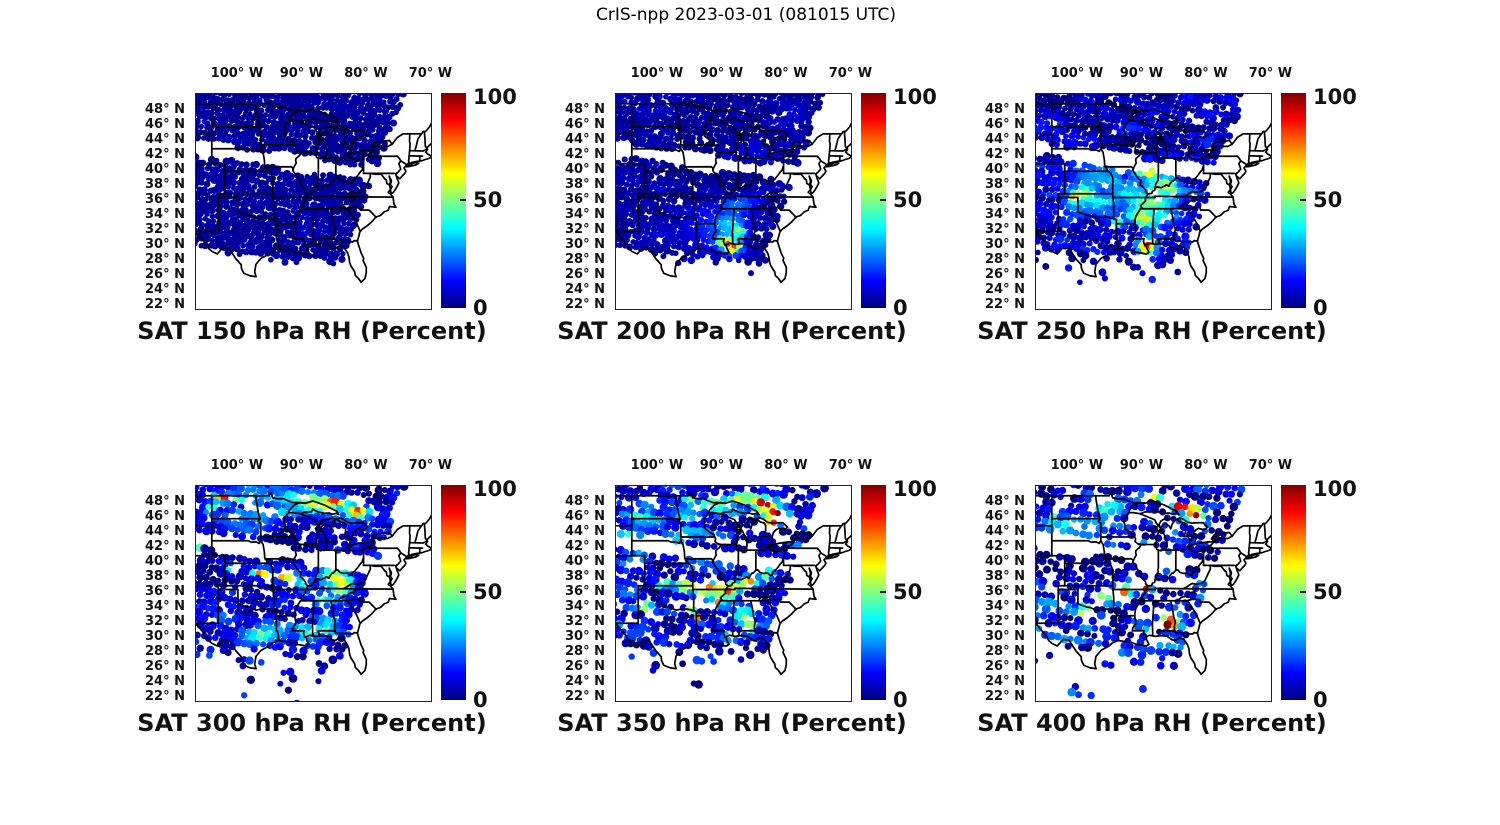 The width and height of the screenshot is (1500, 825). What do you see at coordinates (1152, 331) in the screenshot?
I see `panel-title: SAT 250 hPa RH (Percent)` at bounding box center [1152, 331].